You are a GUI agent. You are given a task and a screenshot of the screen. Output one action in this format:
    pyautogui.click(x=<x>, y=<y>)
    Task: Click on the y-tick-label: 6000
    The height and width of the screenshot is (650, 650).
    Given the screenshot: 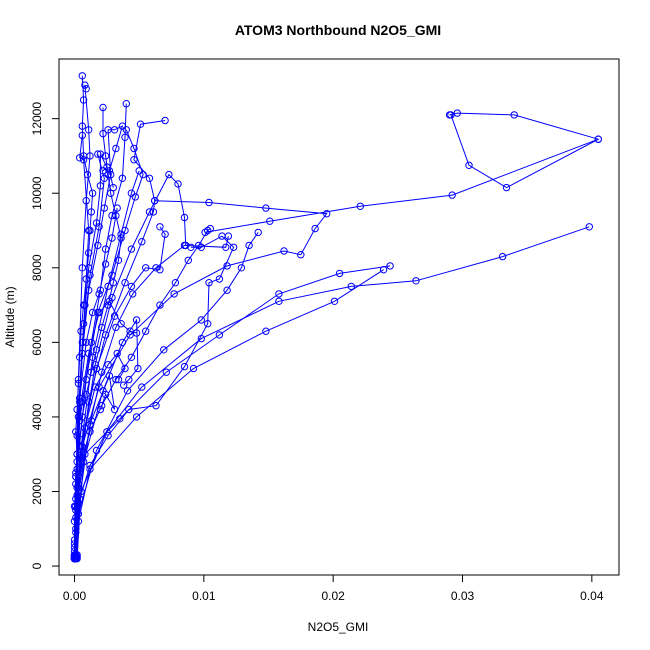 What is the action you would take?
    pyautogui.click(x=37, y=342)
    